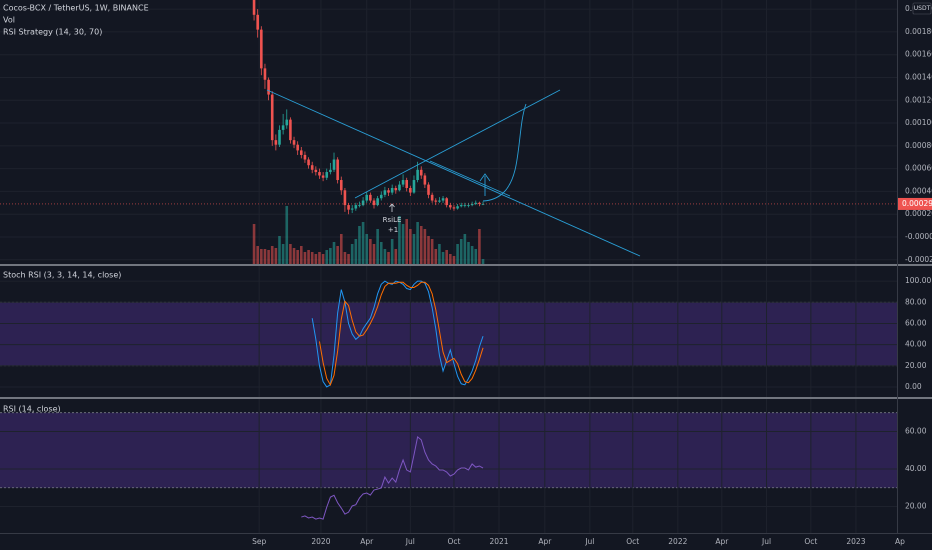 The width and height of the screenshot is (932, 550). What do you see at coordinates (916, 365) in the screenshot?
I see `y-tick-label: 20.00` at bounding box center [916, 365].